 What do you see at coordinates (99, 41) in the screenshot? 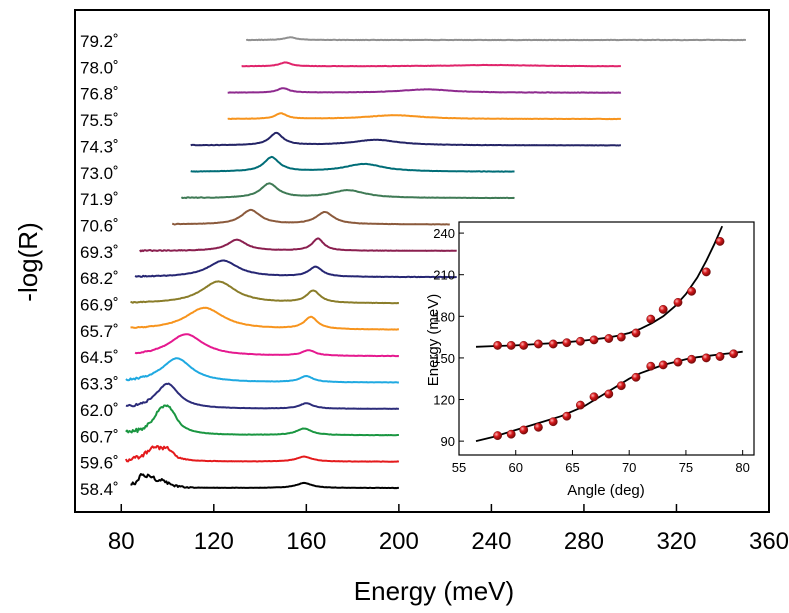
I see `angle-label: 79.2˚` at bounding box center [99, 41].